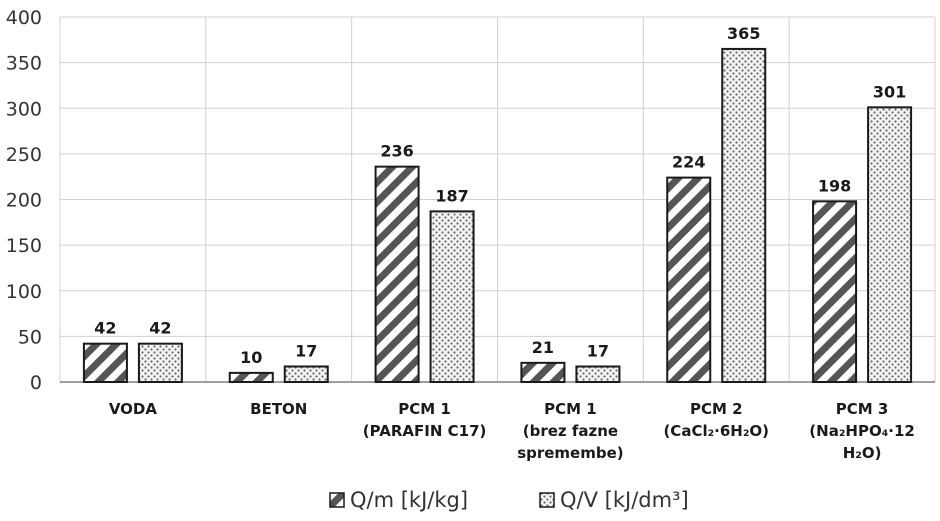 The height and width of the screenshot is (521, 940). What do you see at coordinates (862, 409) in the screenshot?
I see `x-category-label: PCM 3` at bounding box center [862, 409].